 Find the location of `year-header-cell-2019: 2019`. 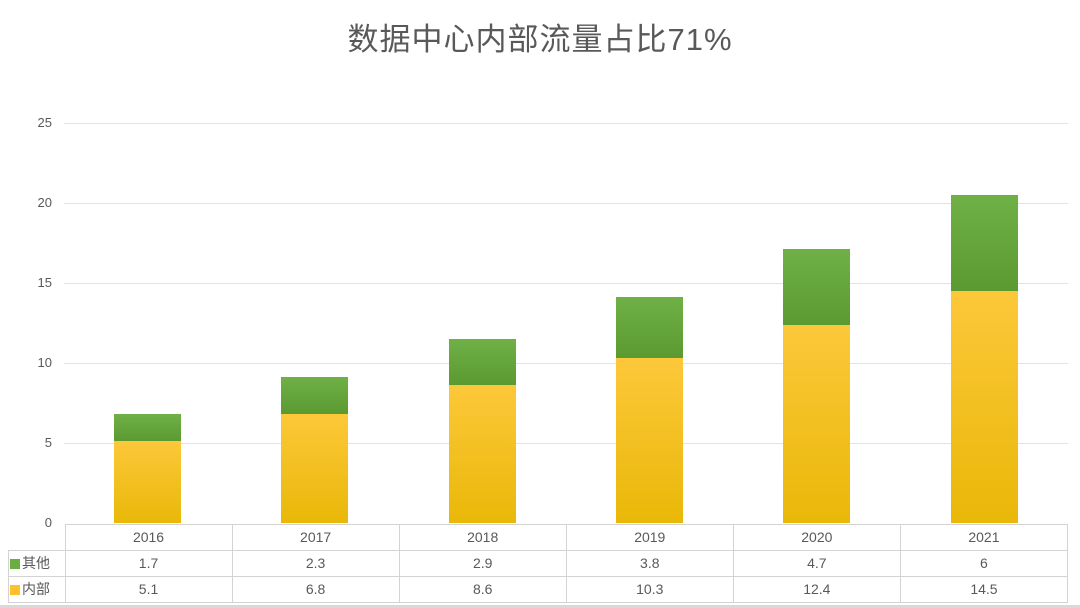

year-header-cell-2019: 2019 is located at coordinates (649, 537).